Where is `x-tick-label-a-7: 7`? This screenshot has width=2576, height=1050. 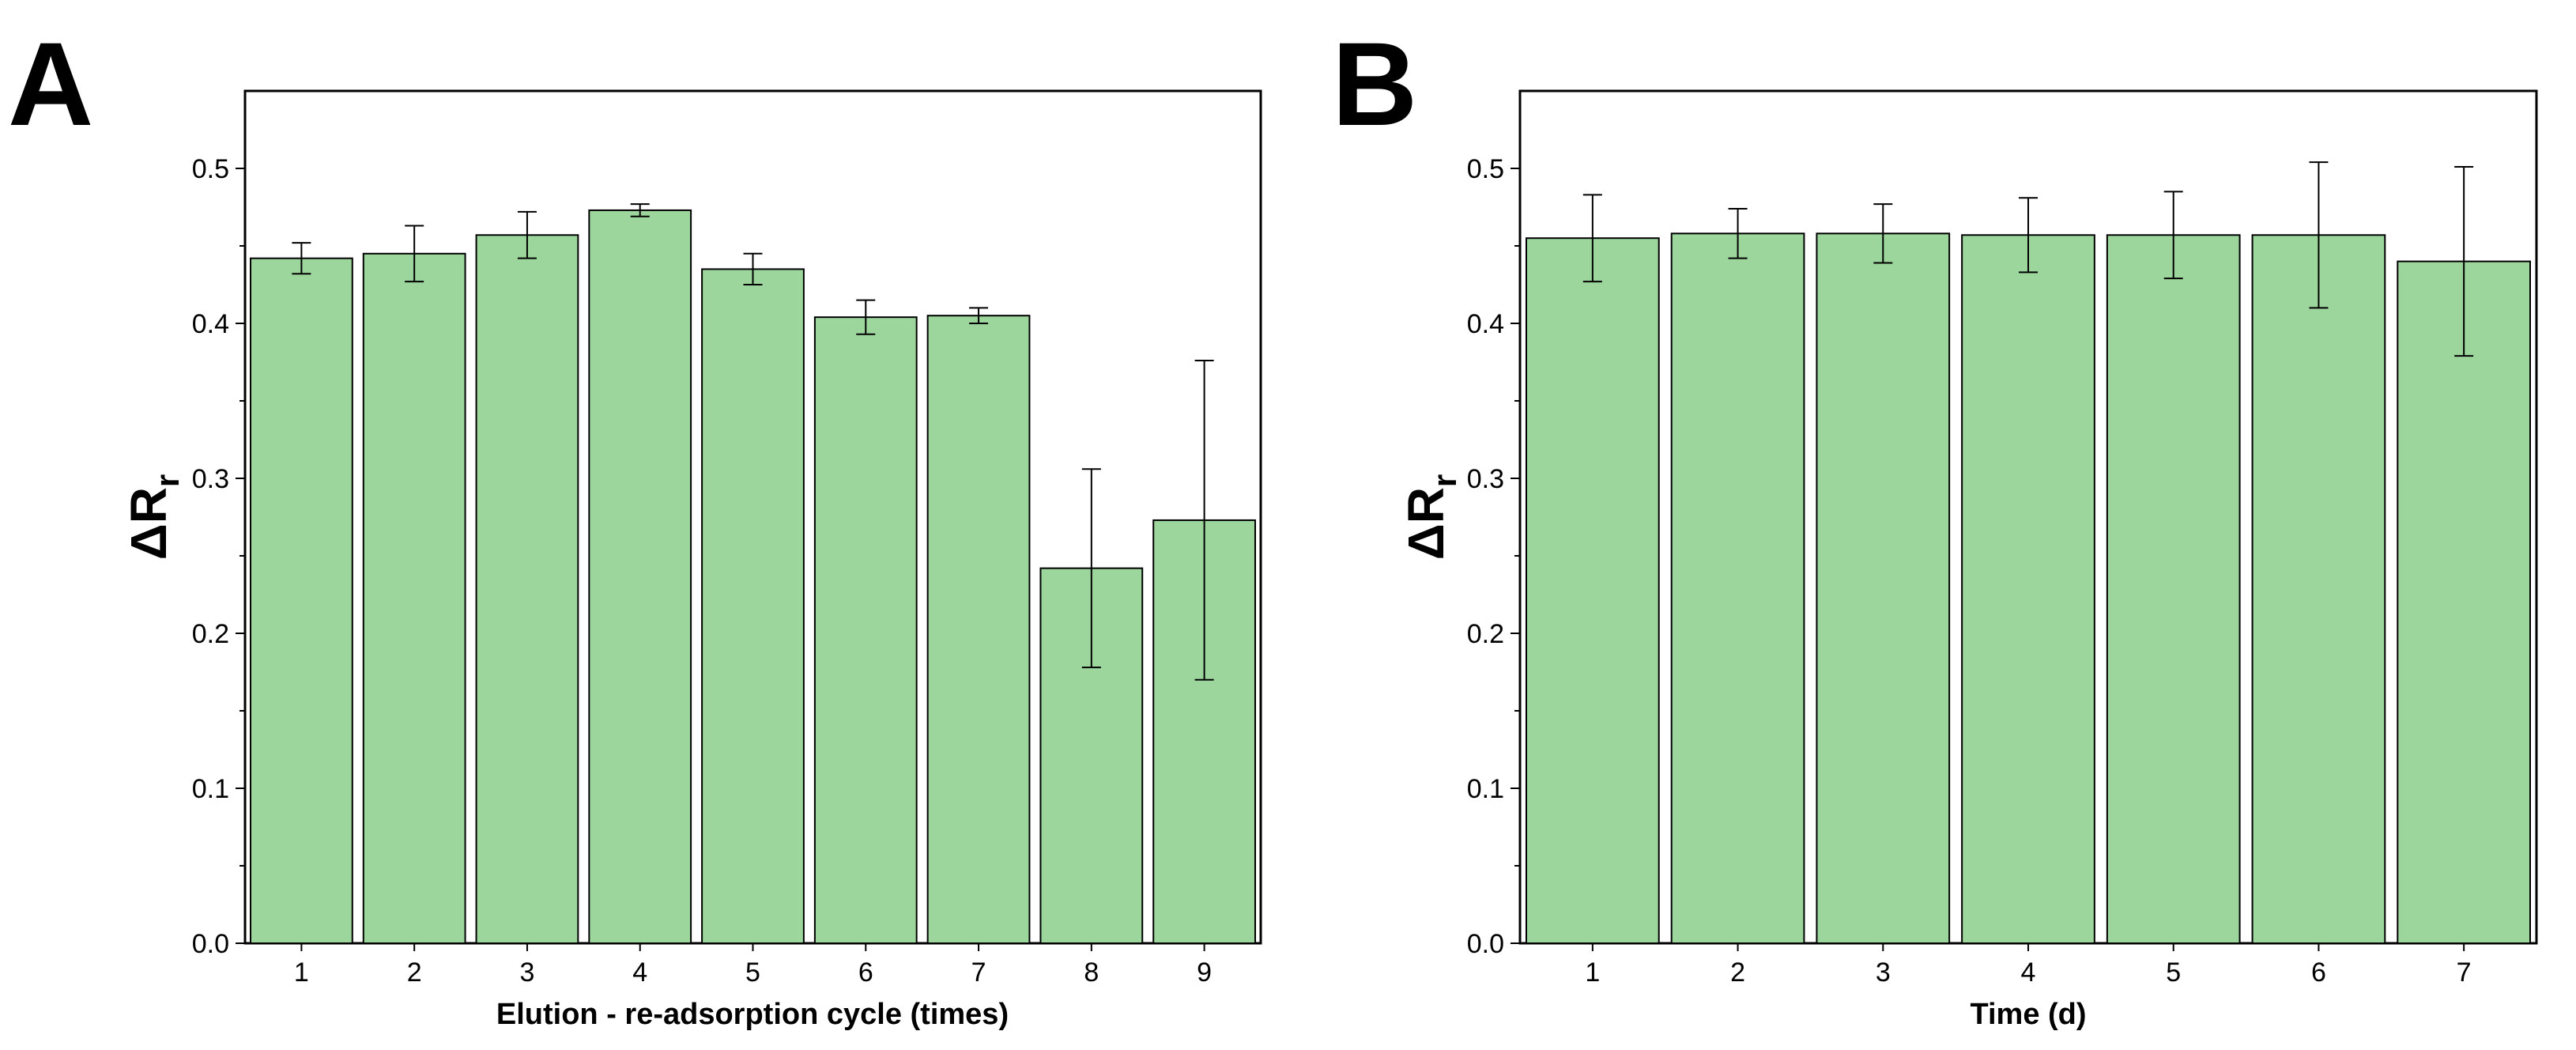 x-tick-label-a-7: 7 is located at coordinates (978, 972).